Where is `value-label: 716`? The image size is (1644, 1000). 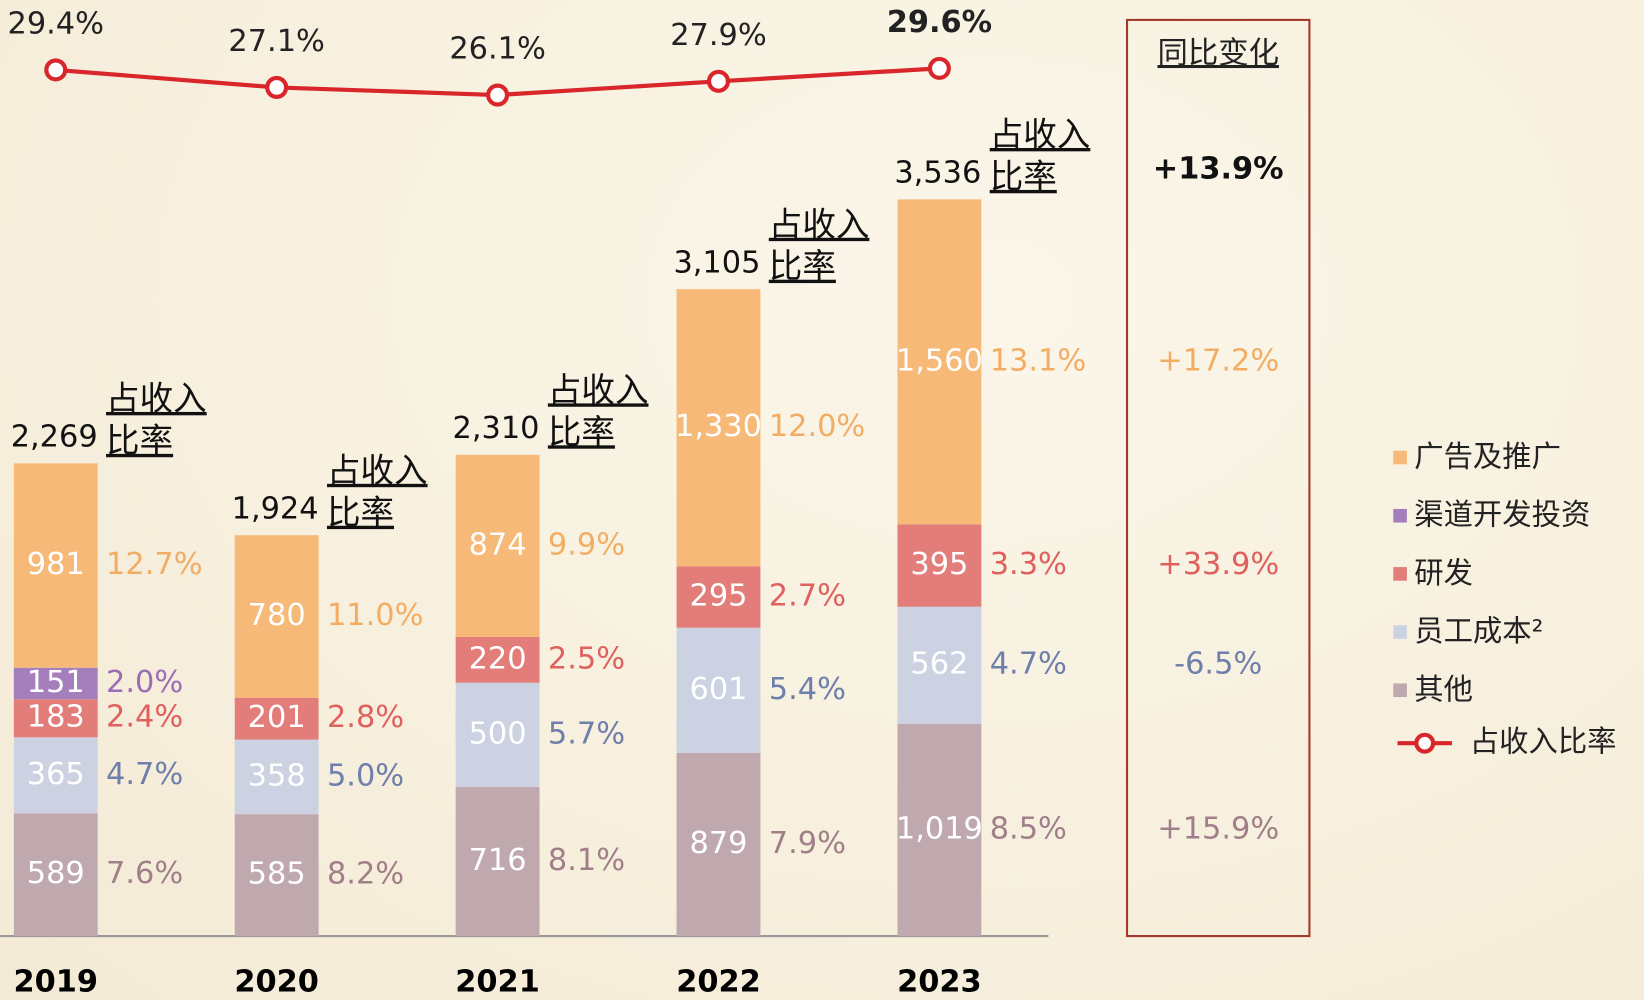
value-label: 716 is located at coordinates (498, 860).